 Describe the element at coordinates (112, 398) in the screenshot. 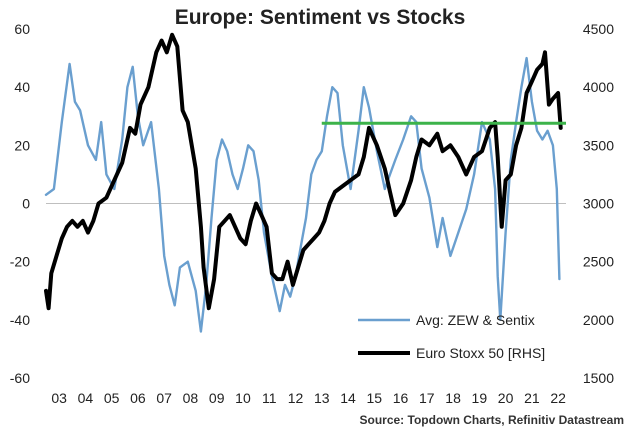

I see `x-tick-label: 05` at that location.